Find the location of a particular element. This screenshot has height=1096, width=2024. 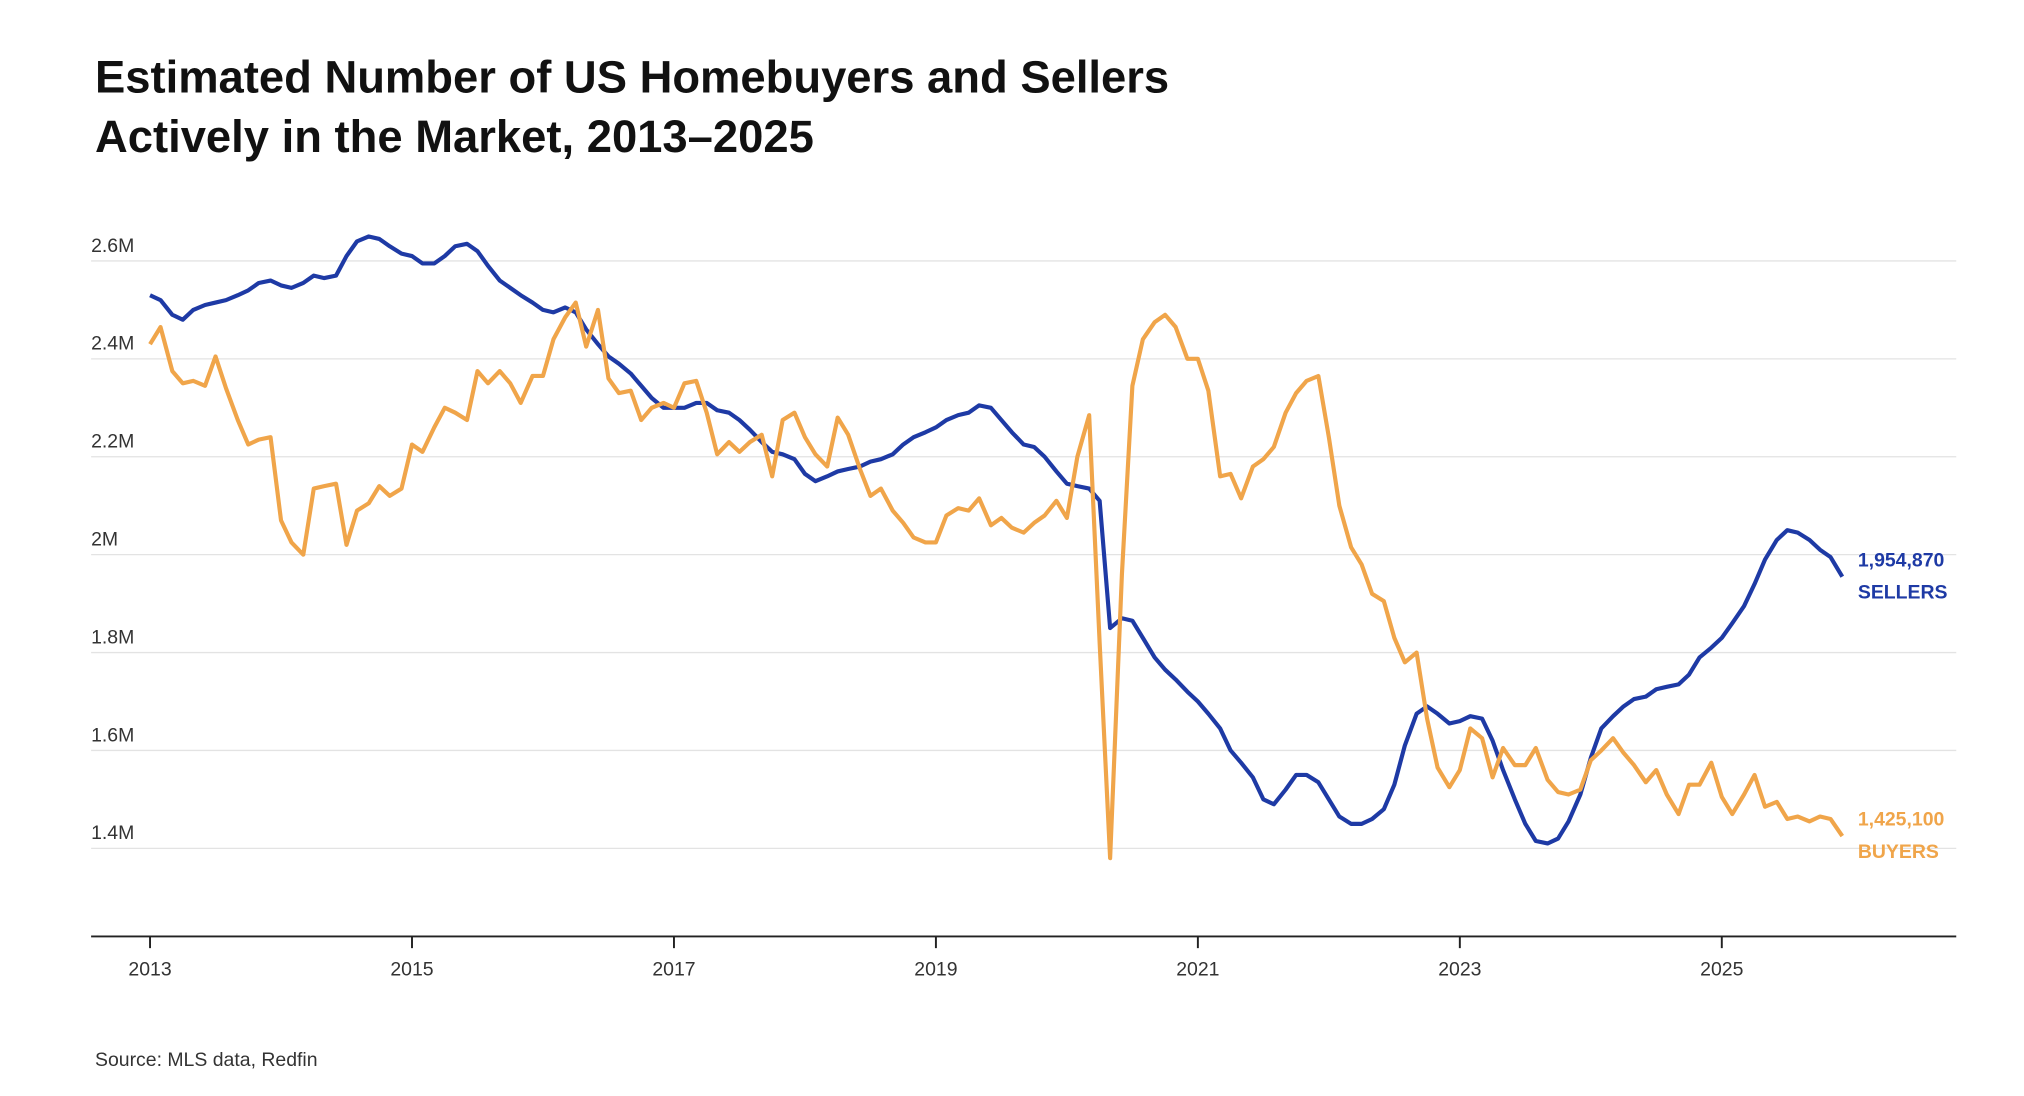

source-note: Source: MLS data, Redfin is located at coordinates (206, 1060).